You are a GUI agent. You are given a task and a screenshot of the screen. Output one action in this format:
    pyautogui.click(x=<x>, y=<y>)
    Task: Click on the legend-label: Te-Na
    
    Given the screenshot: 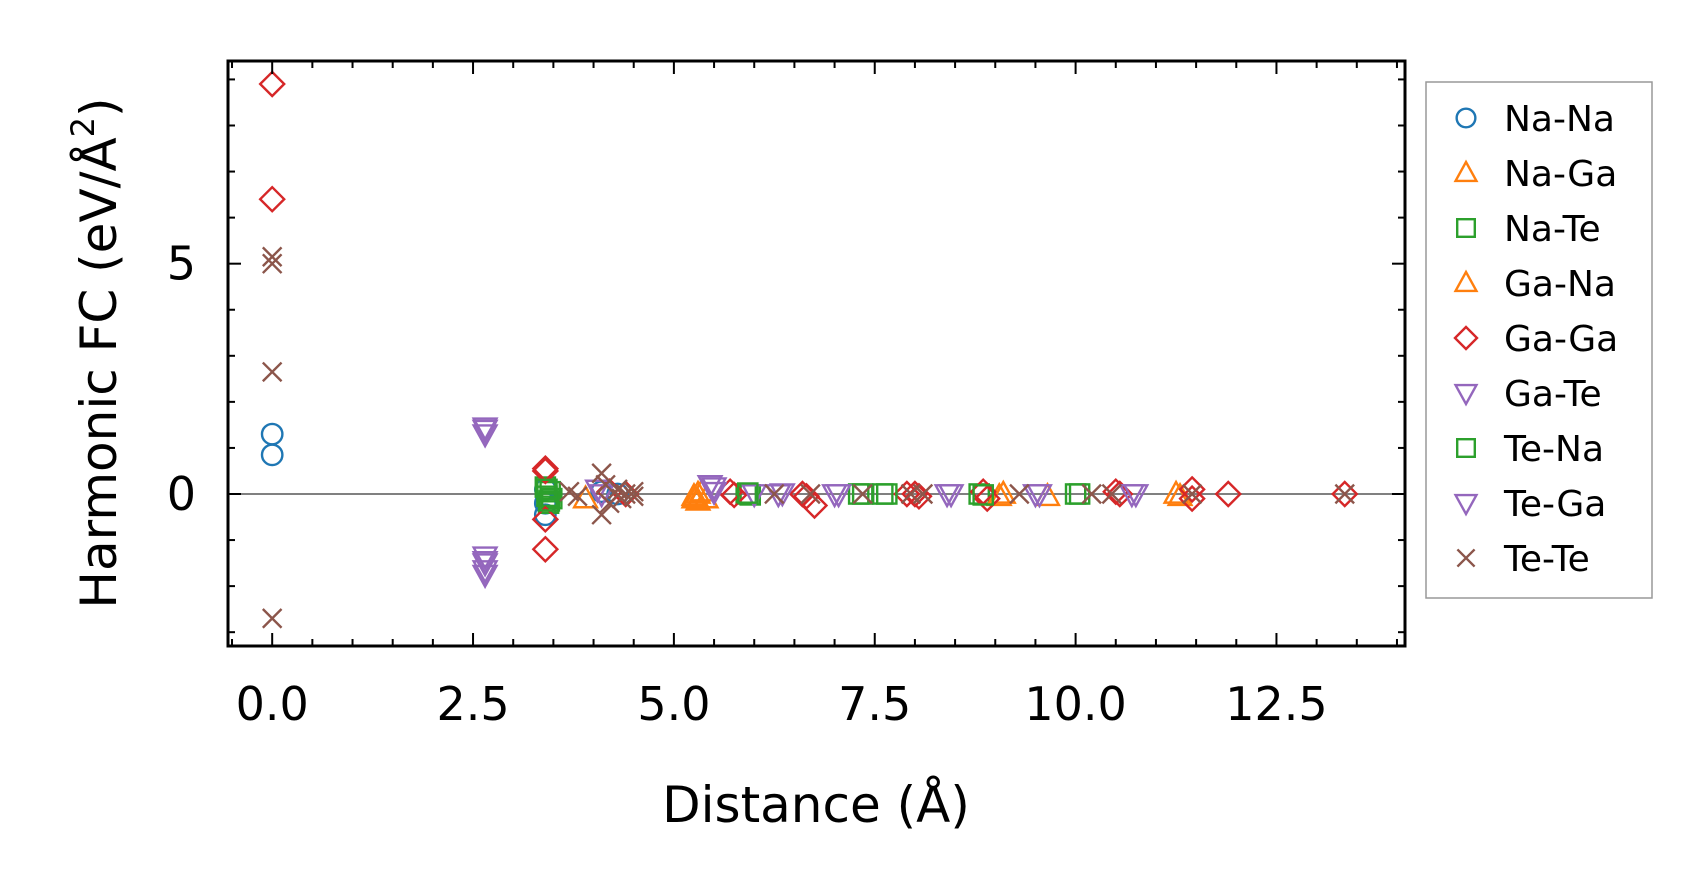 What is the action you would take?
    pyautogui.click(x=1553, y=449)
    